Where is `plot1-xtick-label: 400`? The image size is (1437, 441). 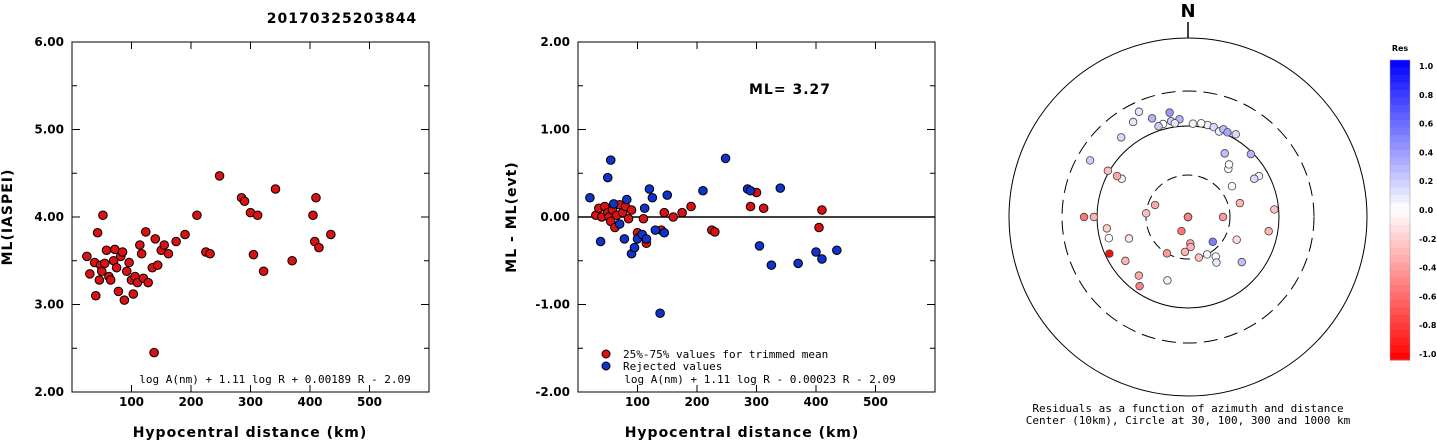
plot1-xtick-label: 400 is located at coordinates (309, 402).